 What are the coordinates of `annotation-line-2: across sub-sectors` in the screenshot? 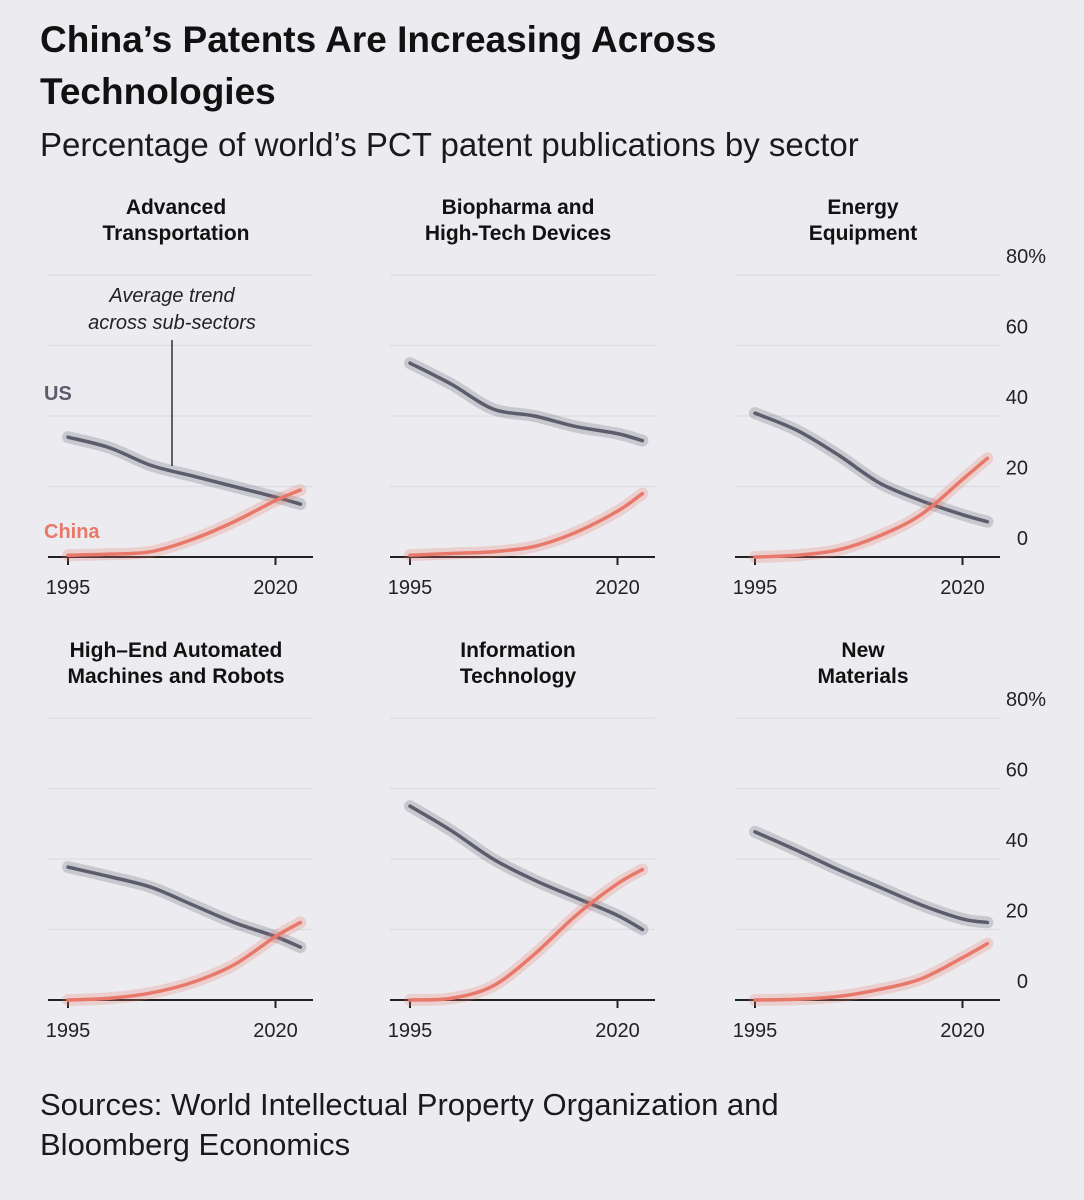 It's located at (172, 323).